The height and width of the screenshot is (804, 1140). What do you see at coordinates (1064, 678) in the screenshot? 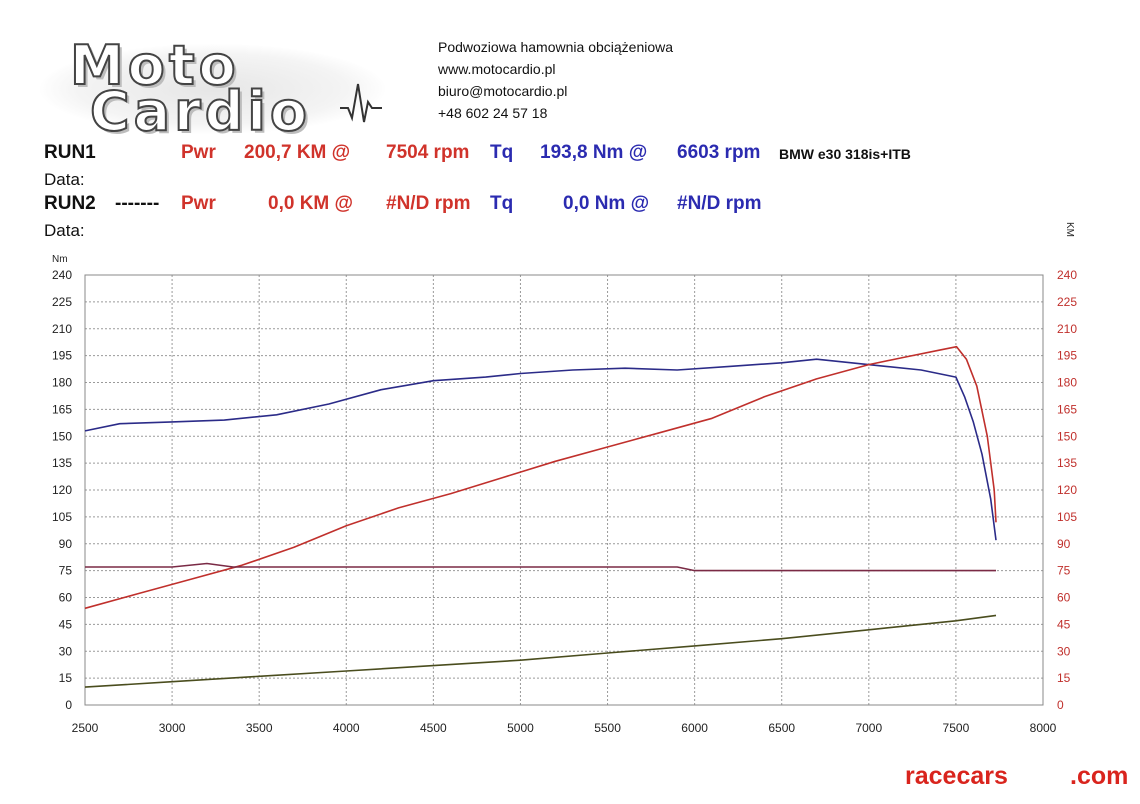
I see `y-tick-right-15: 15` at bounding box center [1064, 678].